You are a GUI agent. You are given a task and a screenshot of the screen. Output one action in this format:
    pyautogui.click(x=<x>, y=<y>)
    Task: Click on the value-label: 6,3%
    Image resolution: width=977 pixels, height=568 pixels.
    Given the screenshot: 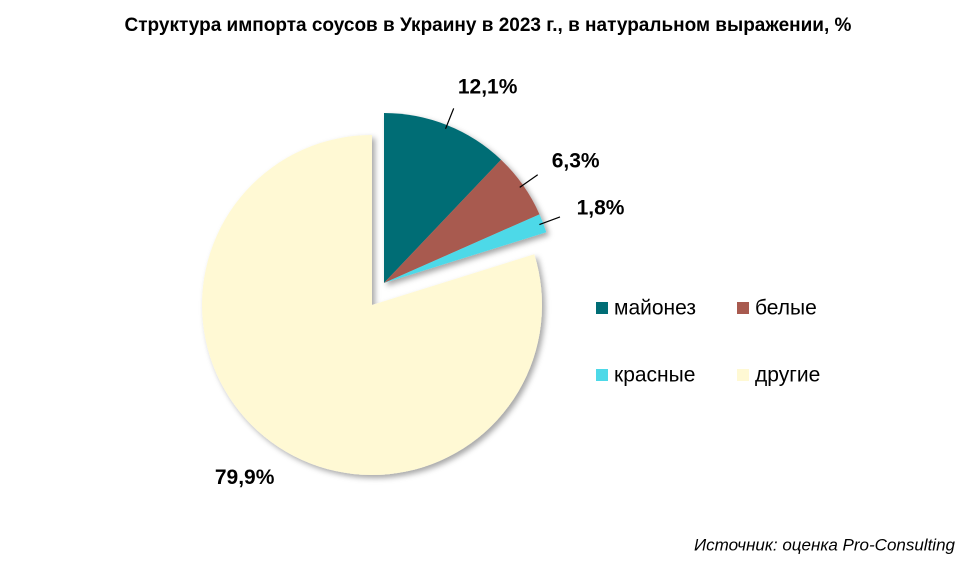 What is the action you would take?
    pyautogui.click(x=576, y=161)
    